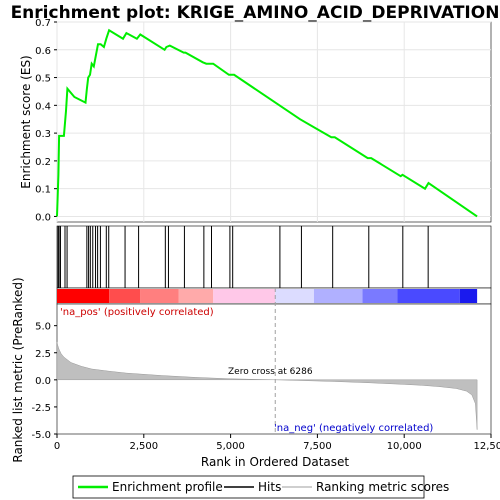 This screenshot has height=500, width=500. I want to click on es-y-tick-label: 0.3, so click(43, 134).